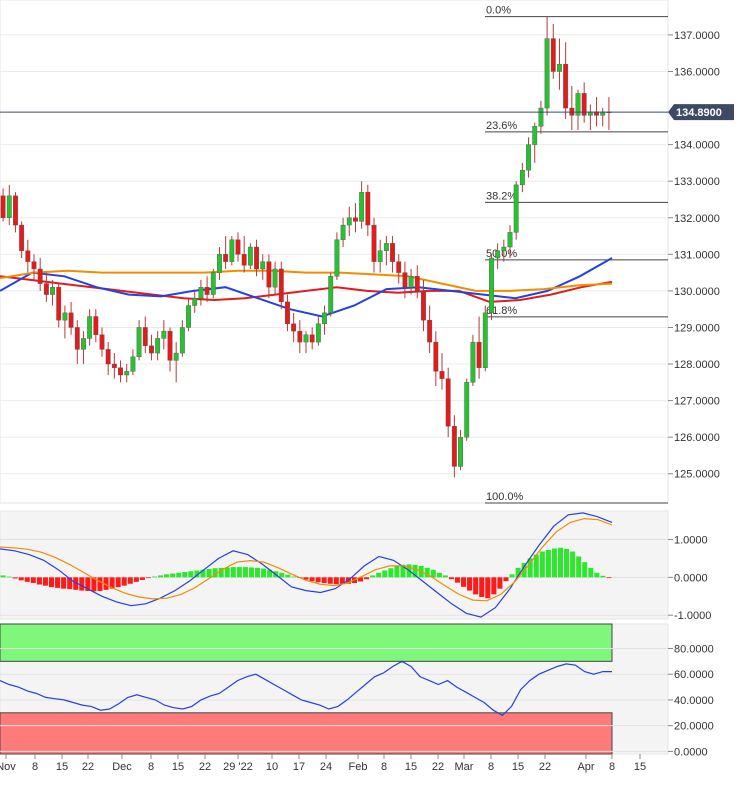 The width and height of the screenshot is (740, 789). I want to click on price-tick-label: 129.0000, so click(697, 328).